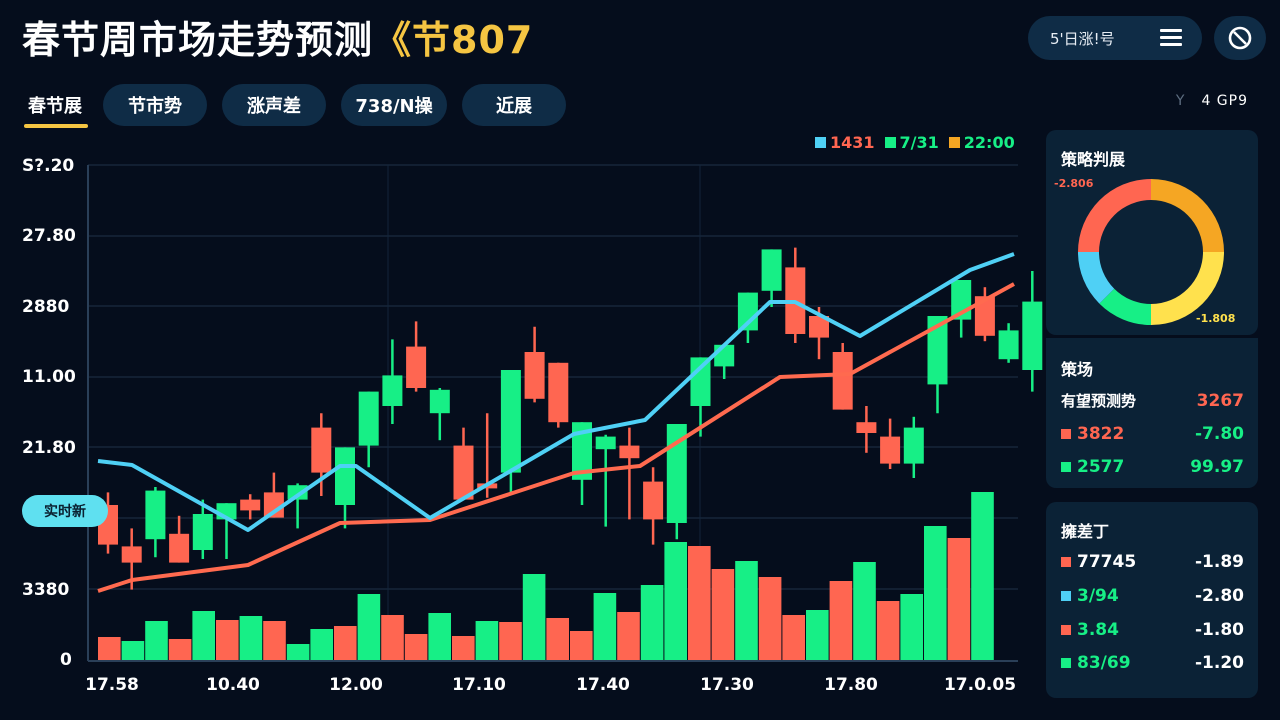 The width and height of the screenshot is (1280, 720). What do you see at coordinates (1098, 596) in the screenshot?
I see `watchlist-label: 3/94` at bounding box center [1098, 596].